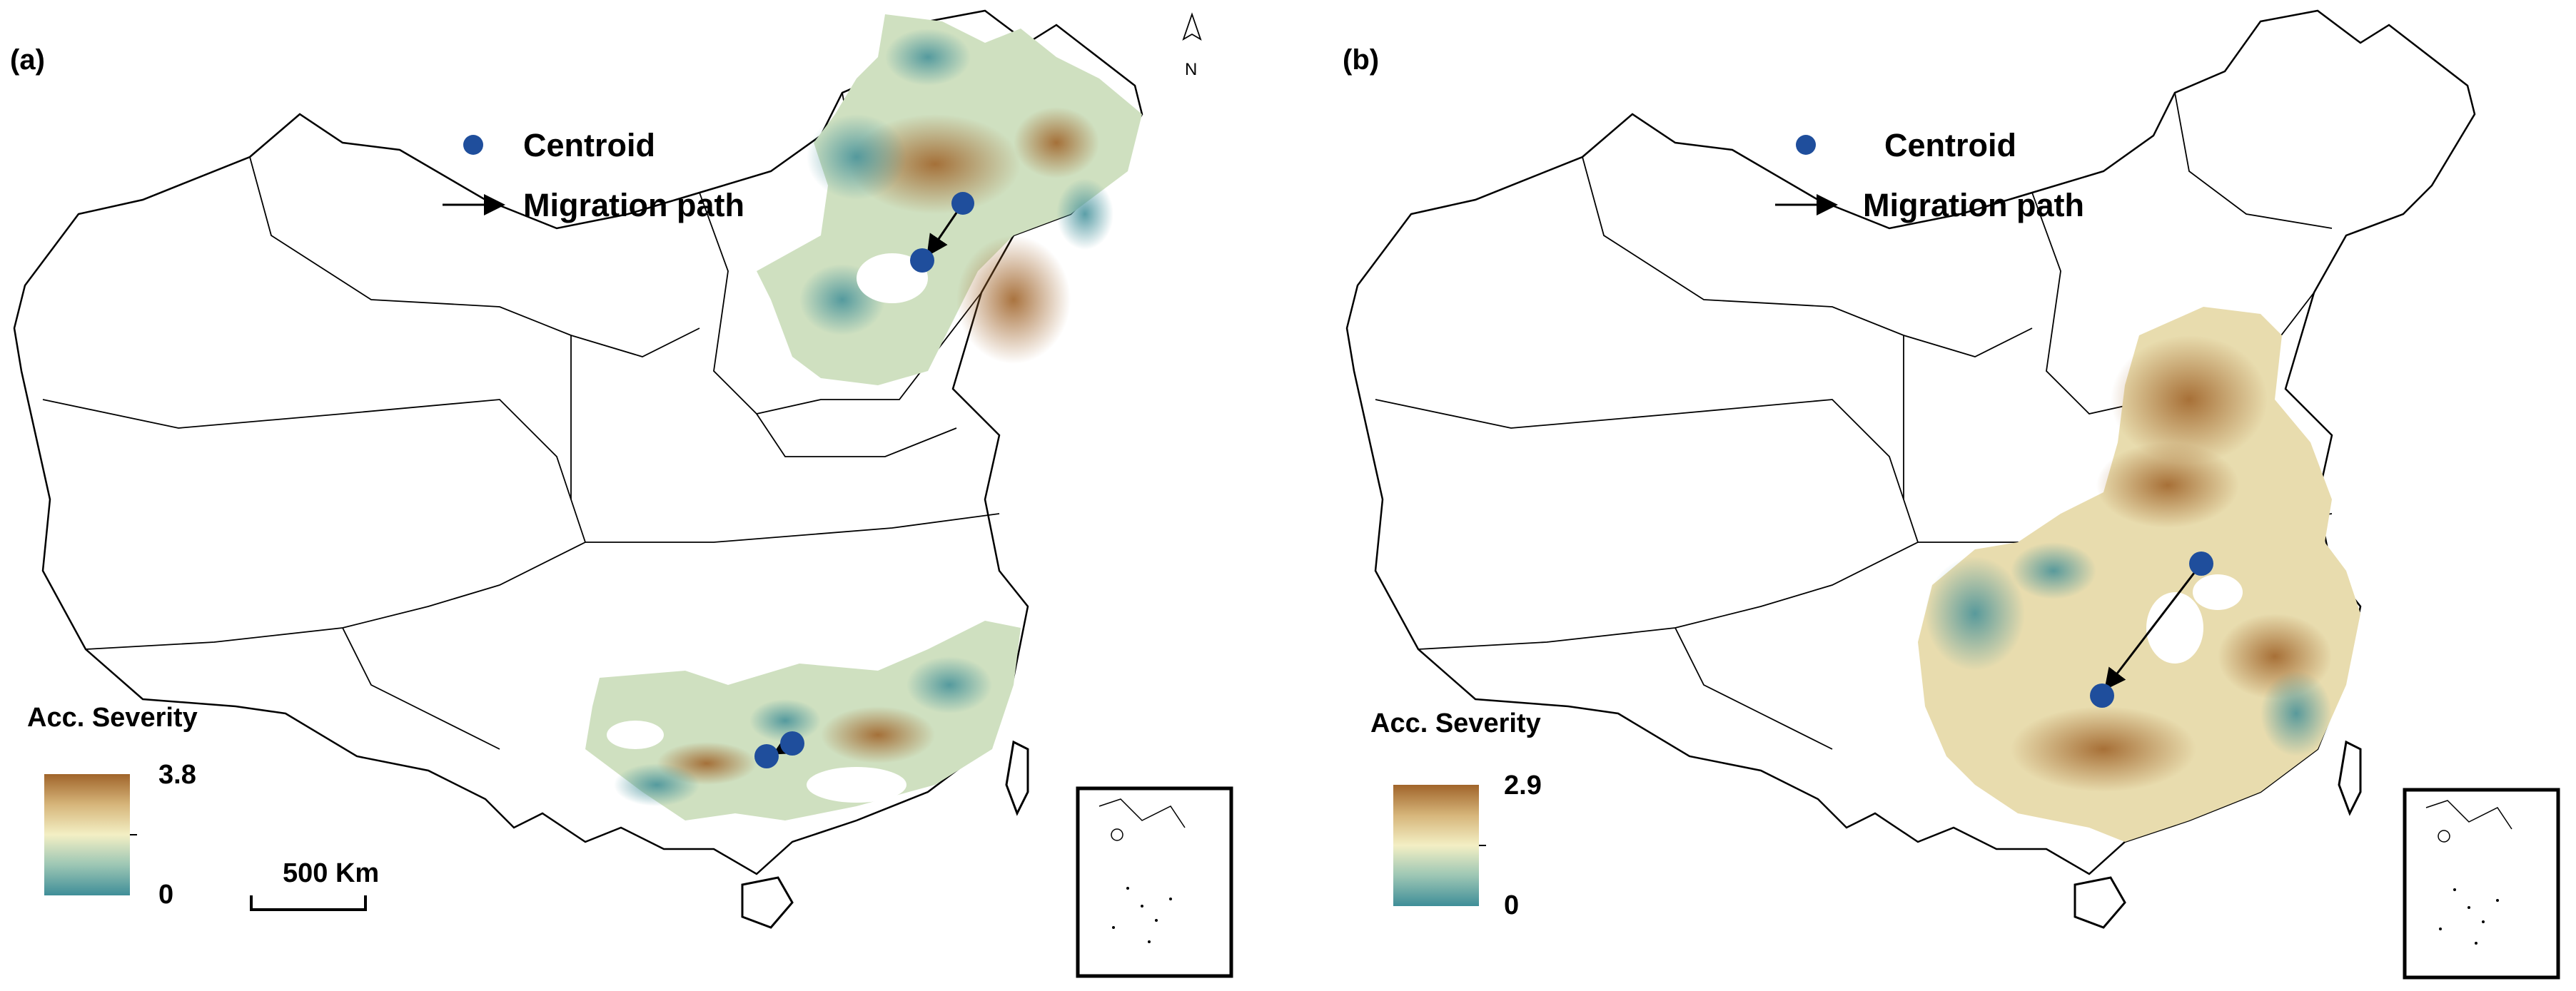 This screenshot has height=991, width=2576. Describe the element at coordinates (308, 903) in the screenshot. I see `scale-bar` at that location.